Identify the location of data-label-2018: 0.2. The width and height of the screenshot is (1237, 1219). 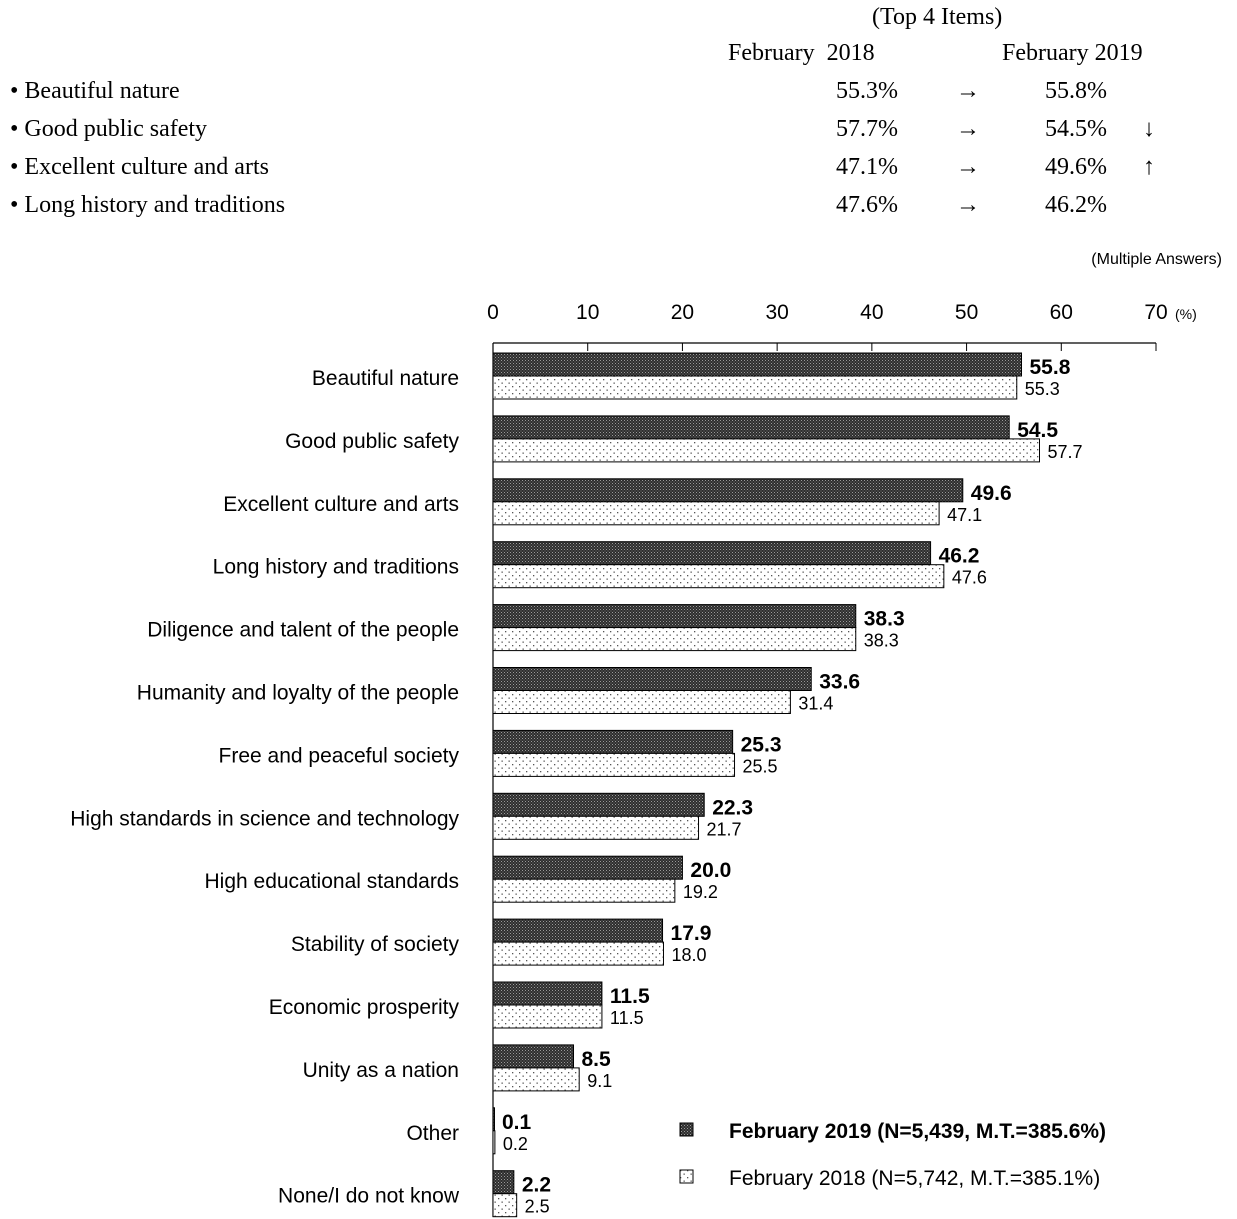
(515, 1144).